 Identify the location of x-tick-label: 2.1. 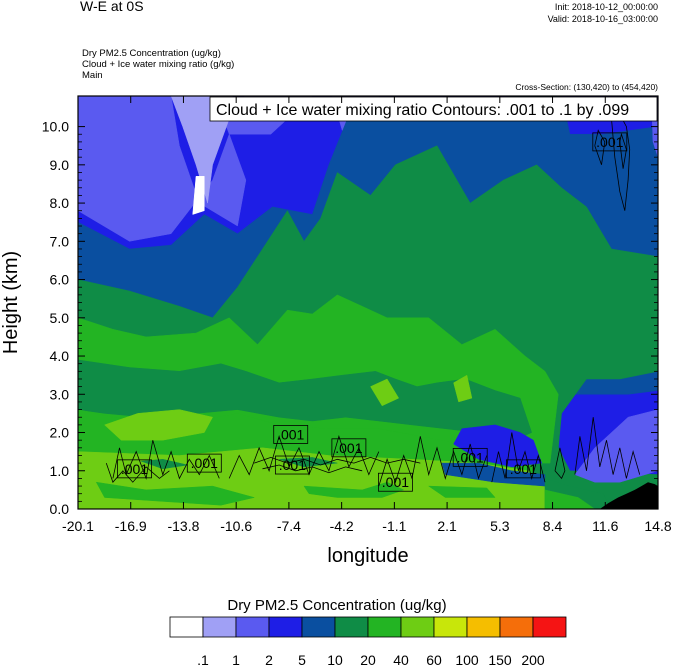
(447, 526).